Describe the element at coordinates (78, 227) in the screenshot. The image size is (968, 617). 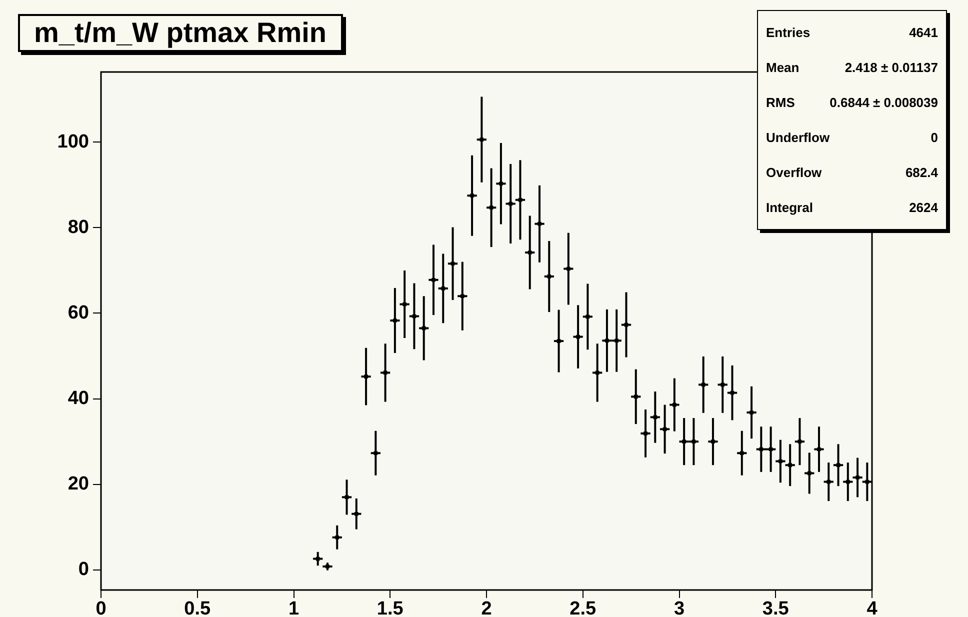
I see `y-tick-label: 80` at that location.